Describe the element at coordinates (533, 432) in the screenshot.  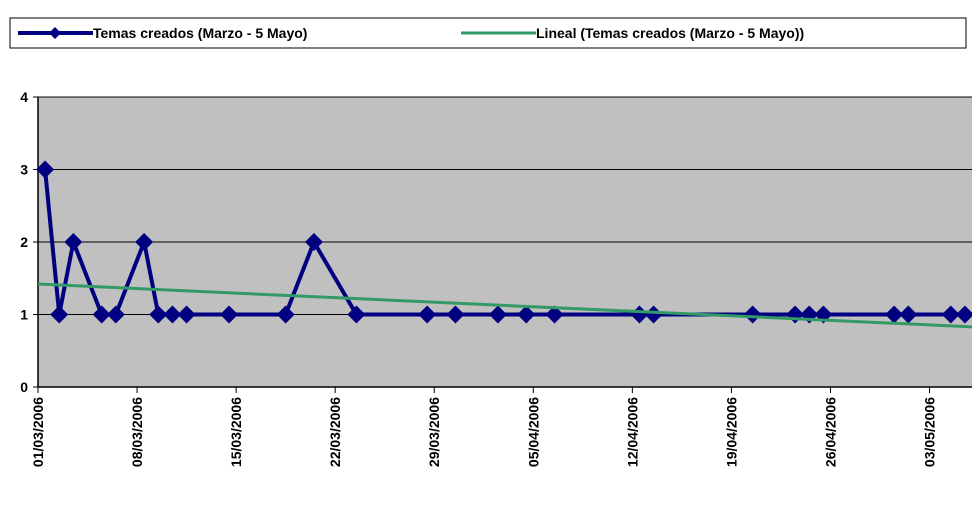
I see `x-tick-label: 05/04/2006` at that location.